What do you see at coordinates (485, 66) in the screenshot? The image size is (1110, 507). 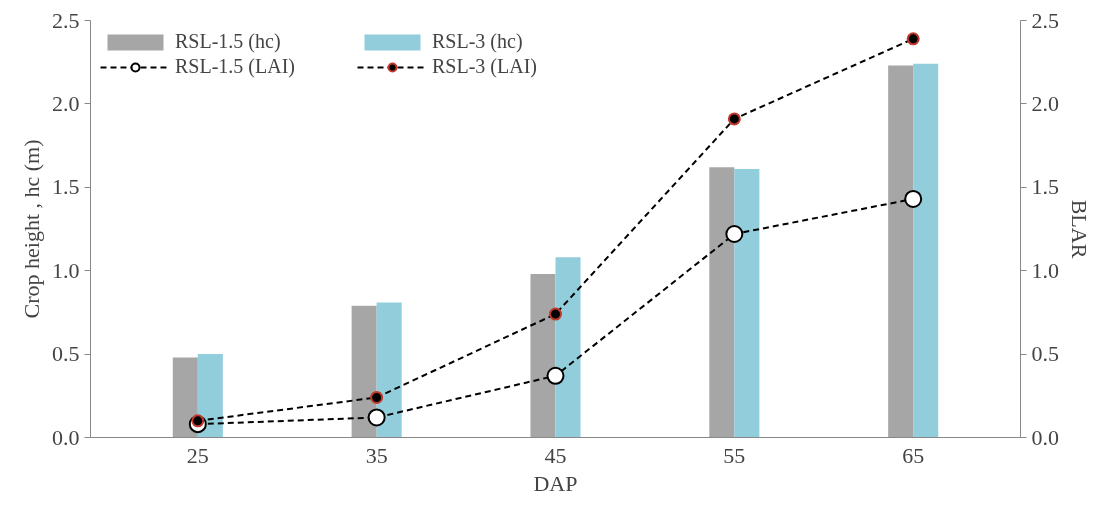 I see `legend-label: RSL-3 (LAI)` at bounding box center [485, 66].